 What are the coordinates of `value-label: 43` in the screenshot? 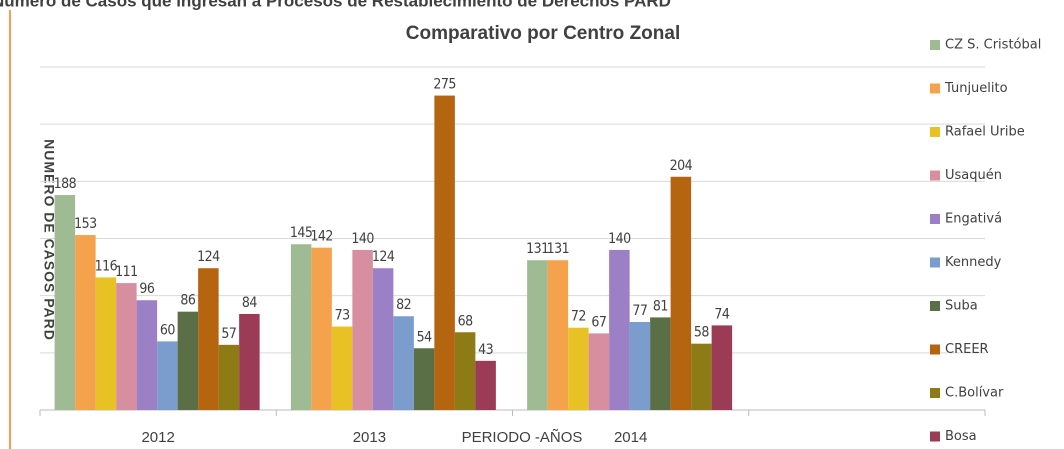 It's located at (485, 350).